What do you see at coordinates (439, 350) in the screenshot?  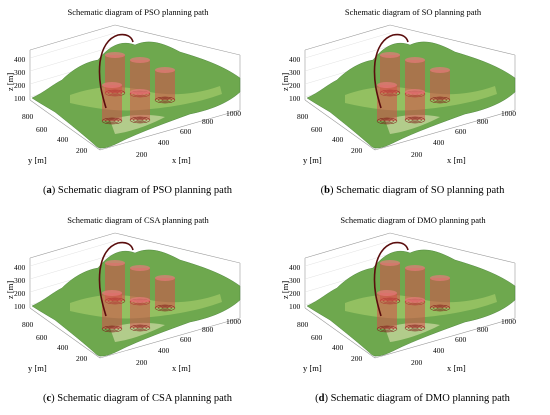 I see `x-tick: 400` at bounding box center [439, 350].